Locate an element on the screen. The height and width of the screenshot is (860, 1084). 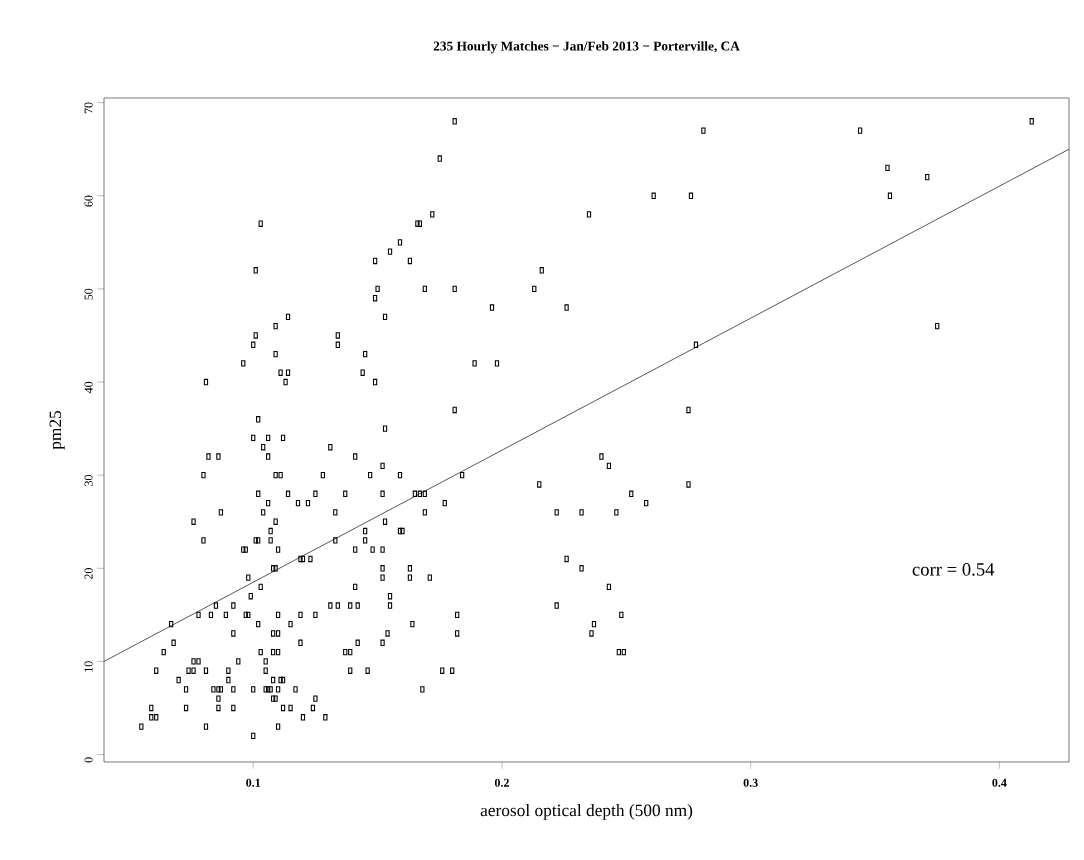
x-tick-label: 0.4 is located at coordinates (999, 782).